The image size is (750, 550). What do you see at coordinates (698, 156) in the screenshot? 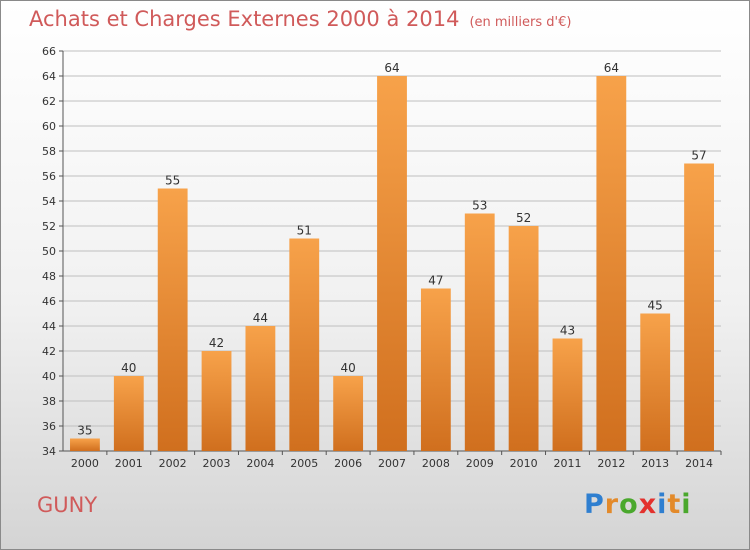
I see `value-label: 57` at bounding box center [698, 156].